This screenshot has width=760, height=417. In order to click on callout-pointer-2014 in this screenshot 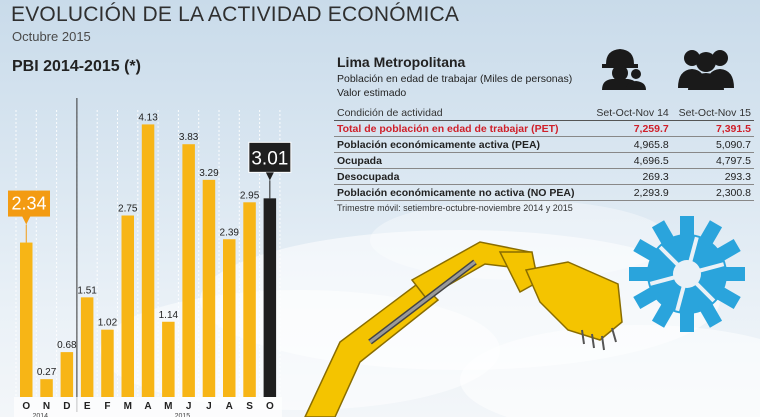, I will do `click(26, 220)`.